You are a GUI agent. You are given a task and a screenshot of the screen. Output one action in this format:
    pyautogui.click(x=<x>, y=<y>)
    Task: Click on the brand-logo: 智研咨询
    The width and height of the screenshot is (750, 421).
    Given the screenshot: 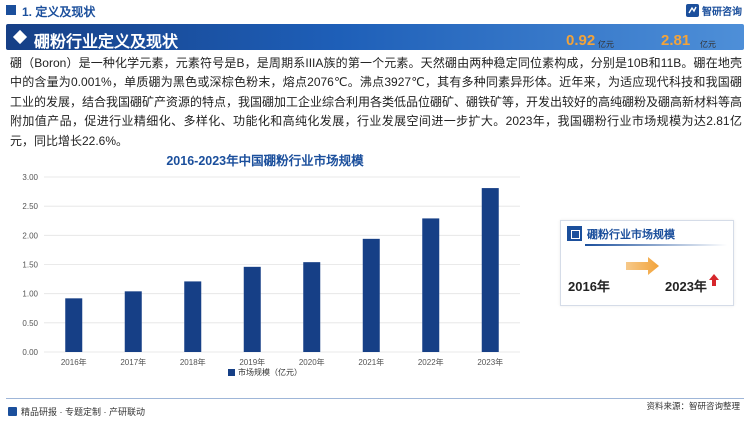 What is the action you would take?
    pyautogui.click(x=714, y=10)
    